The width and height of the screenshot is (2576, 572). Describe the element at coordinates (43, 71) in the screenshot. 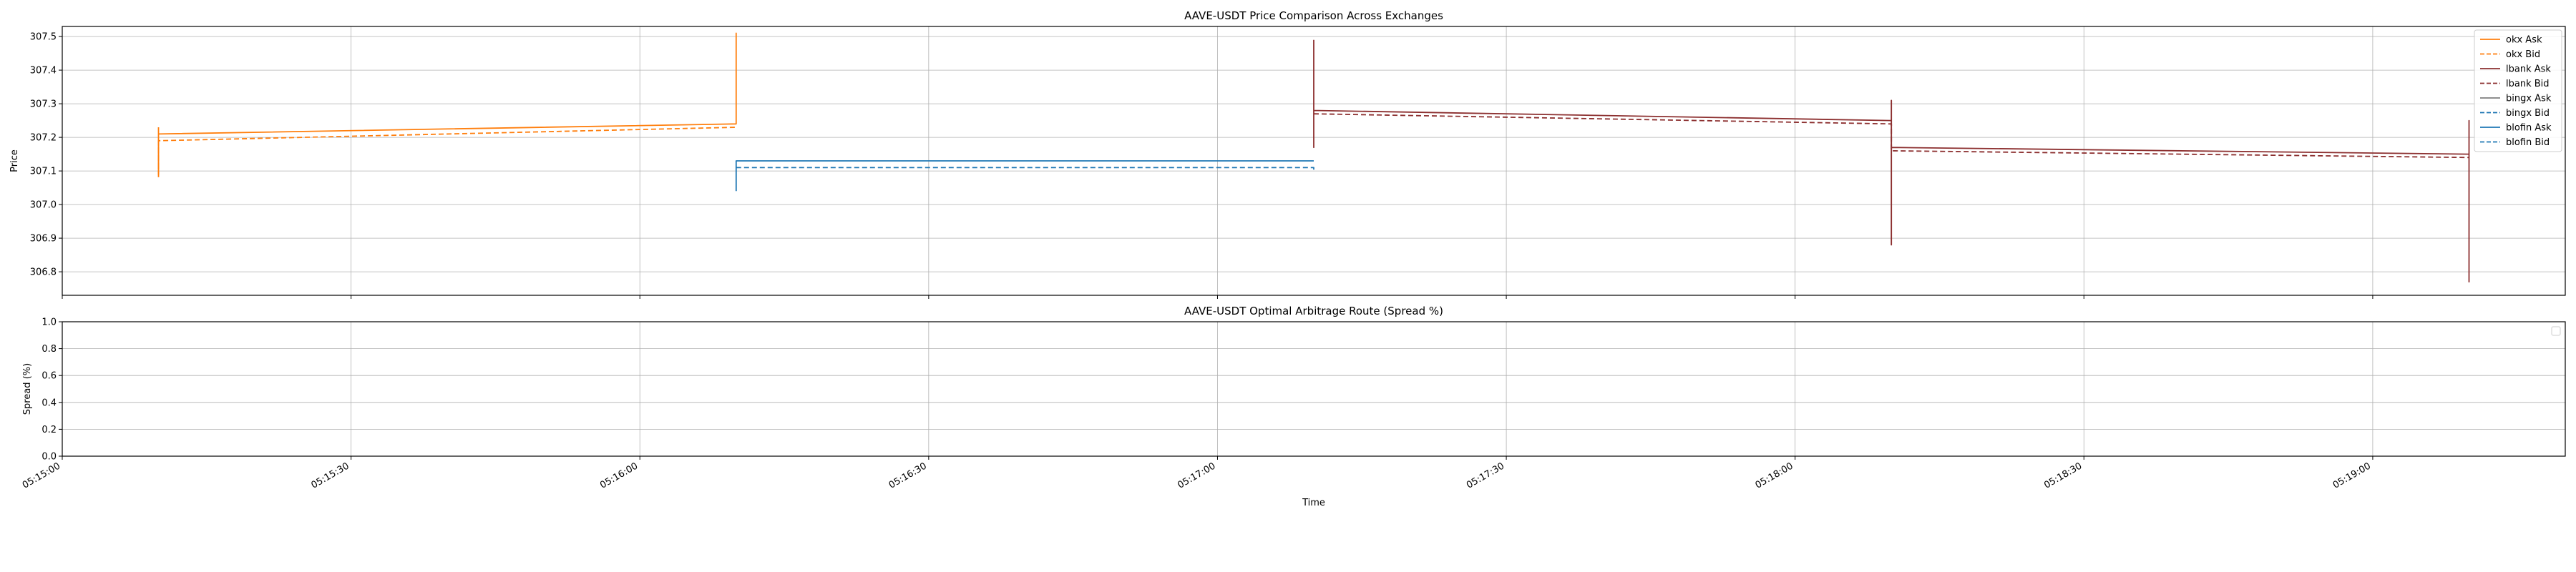

I see `price-y-tick-label: 307.4` at that location.